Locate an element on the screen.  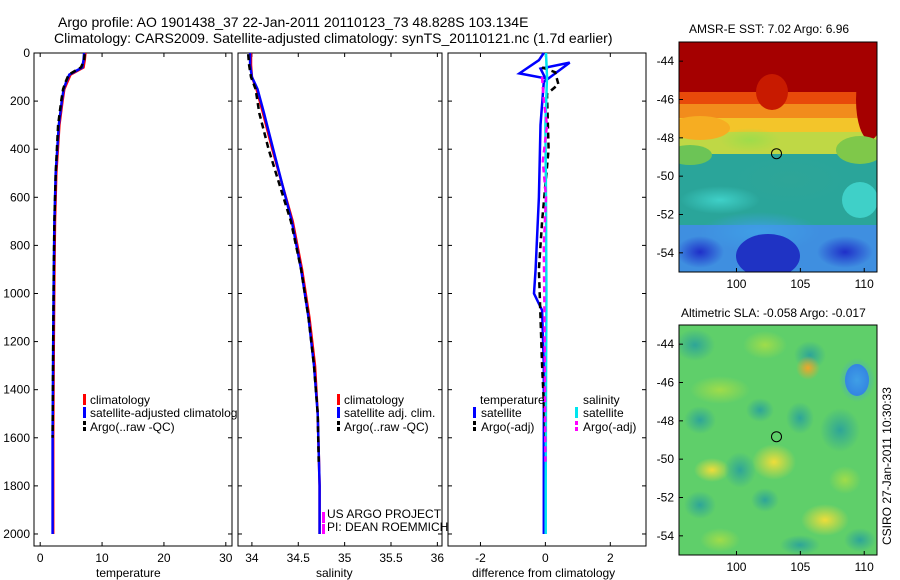
sla-argo-location-marker is located at coordinates (776, 437).